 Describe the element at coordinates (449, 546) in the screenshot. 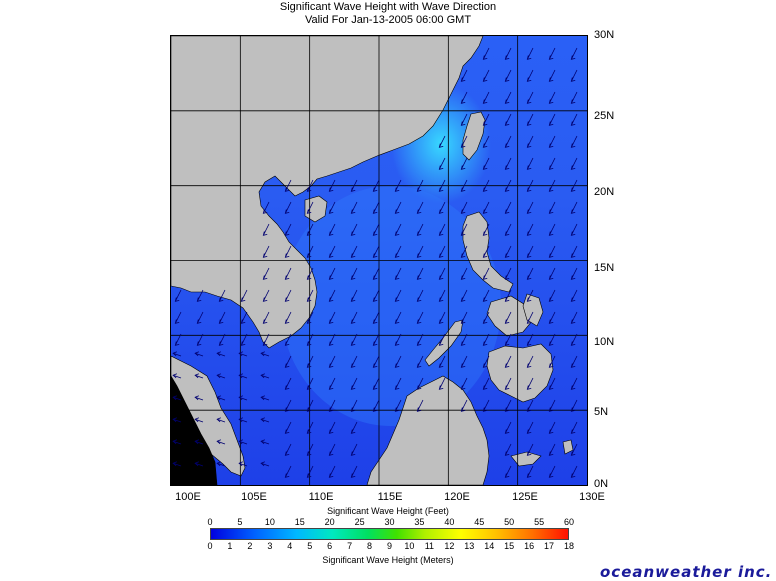

I see `legend-meter-tick: 12` at that location.